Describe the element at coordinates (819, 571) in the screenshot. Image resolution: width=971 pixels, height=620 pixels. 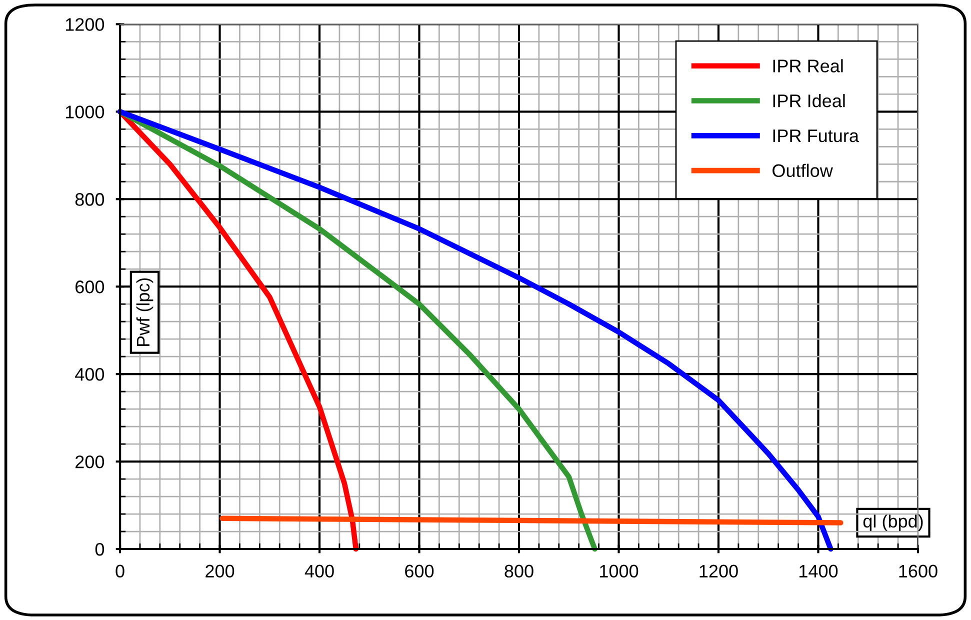
I see `x-tick-label: 1400` at that location.